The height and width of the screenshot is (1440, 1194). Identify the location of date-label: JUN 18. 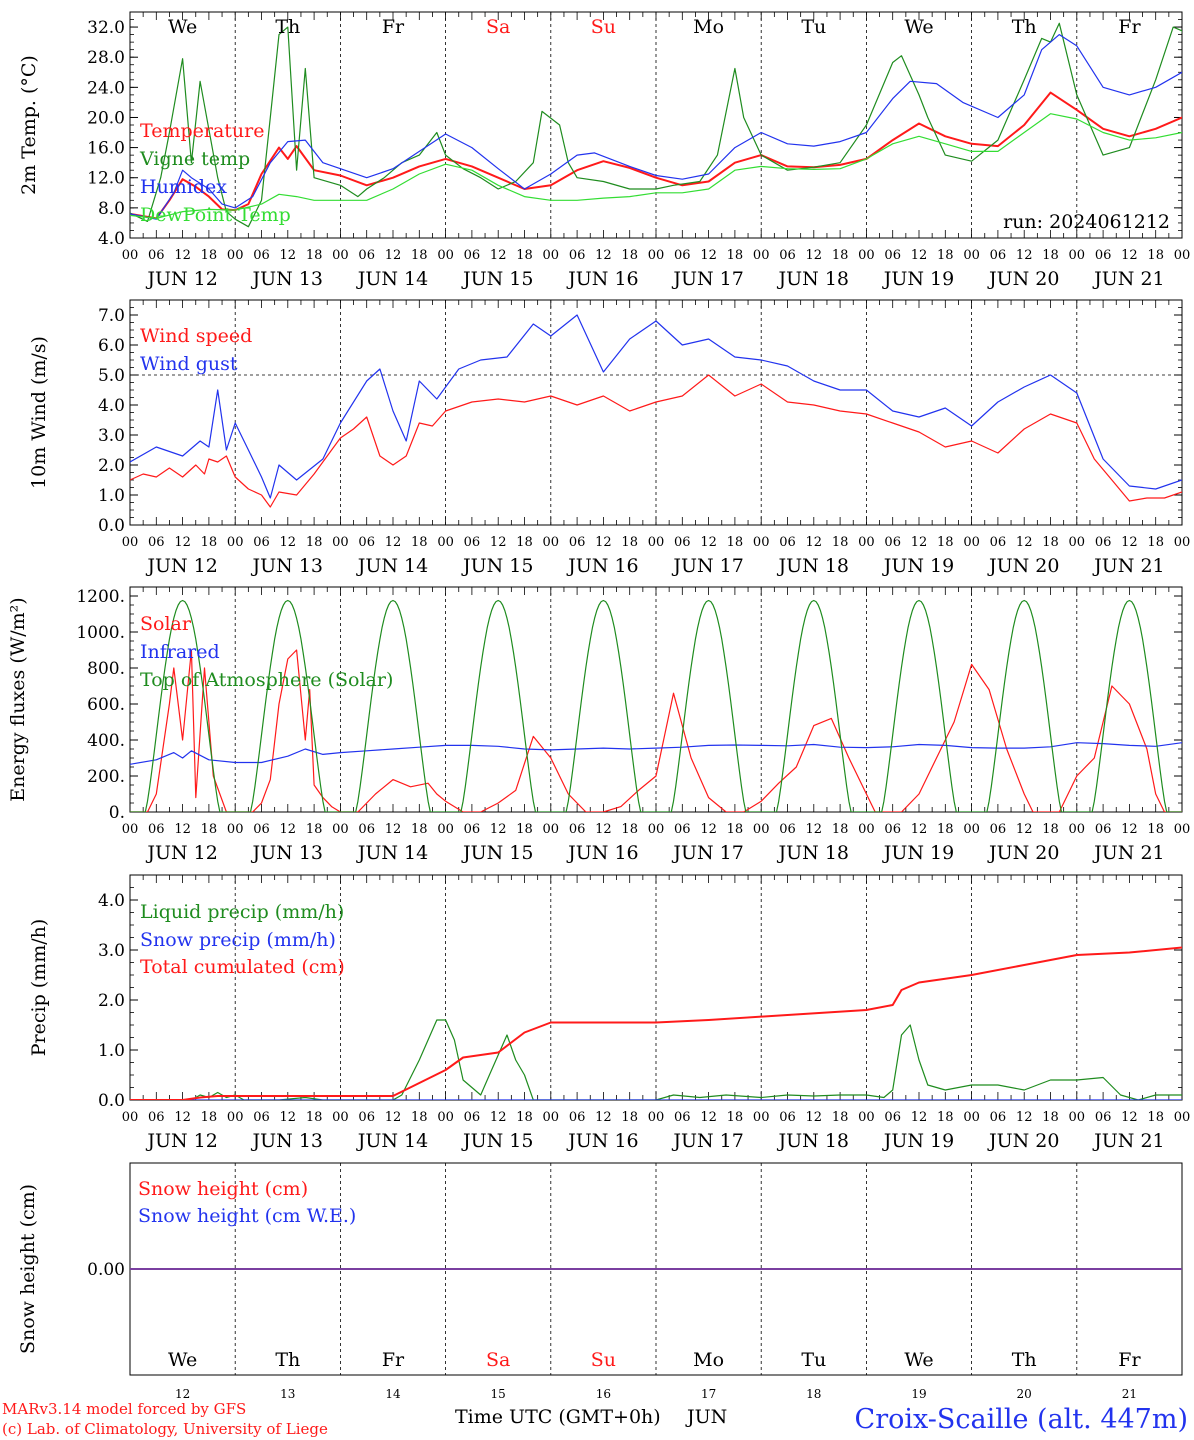
(813, 566).